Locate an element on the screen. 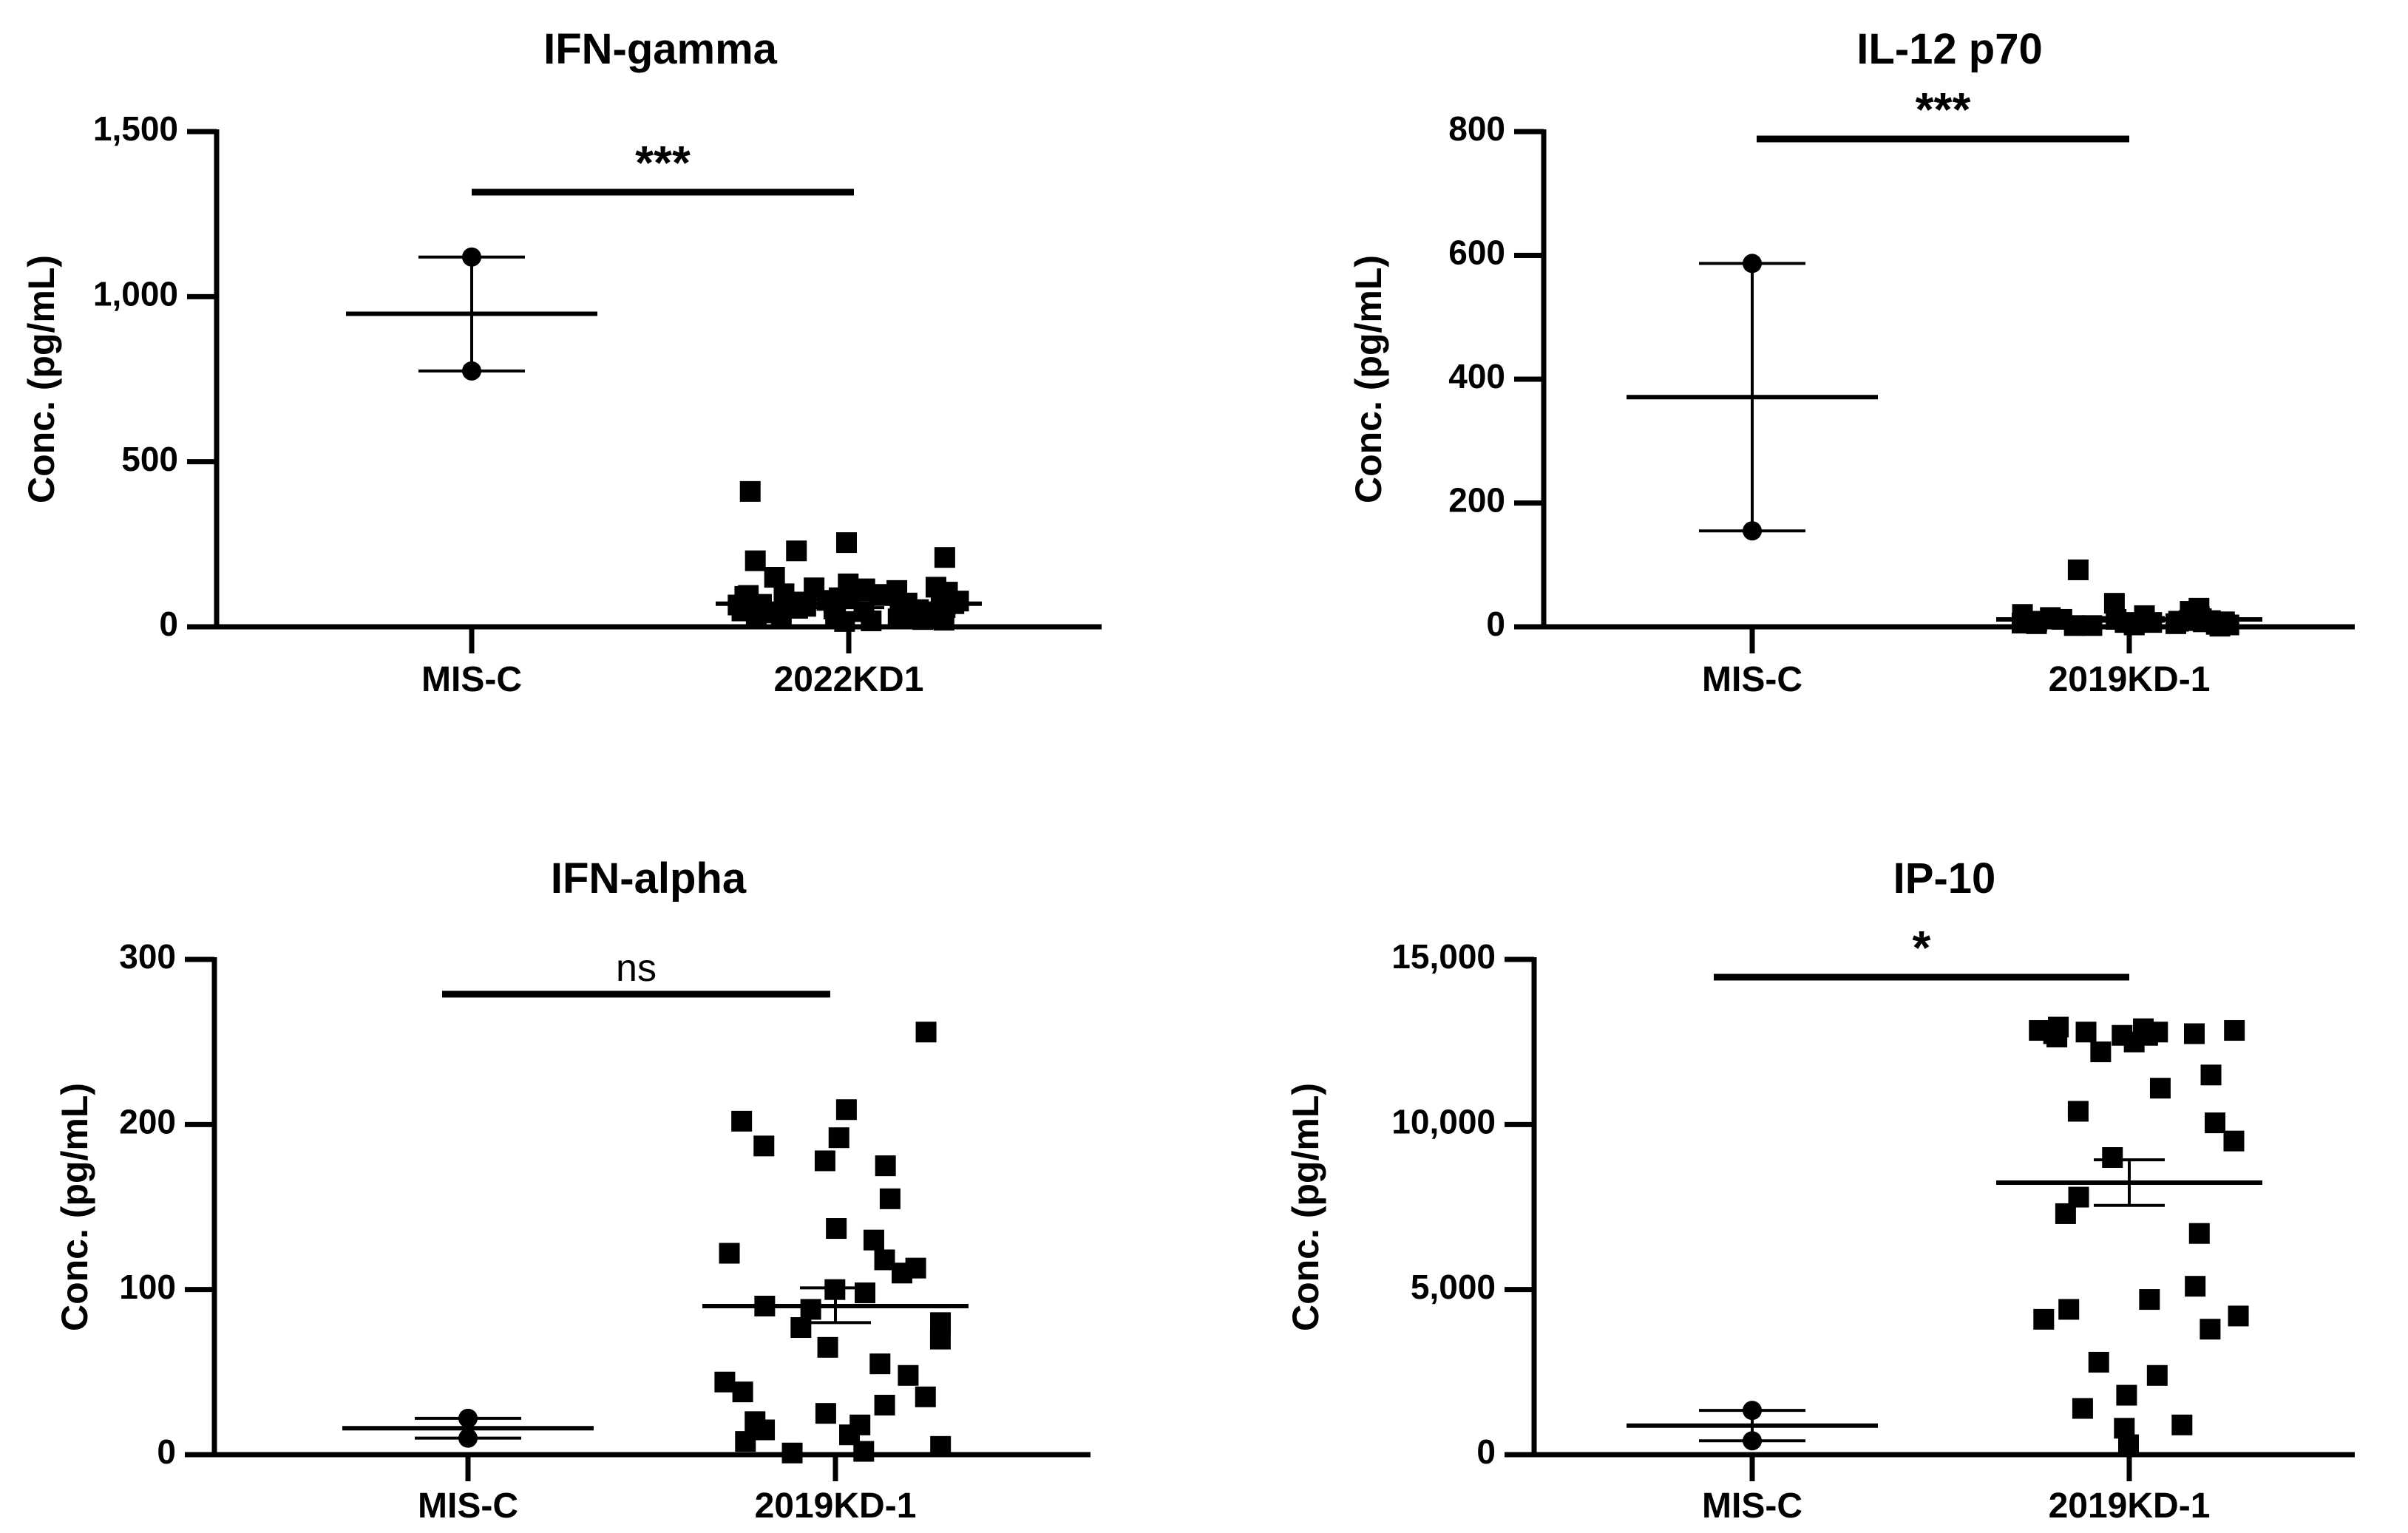  y-tick-label: 100 is located at coordinates (147, 1287).